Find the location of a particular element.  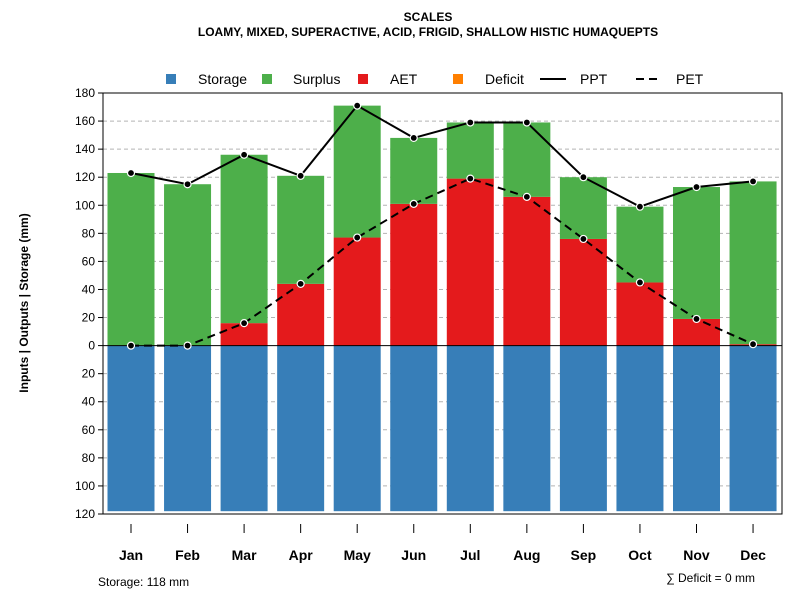

legend-label: AET is located at coordinates (404, 79).